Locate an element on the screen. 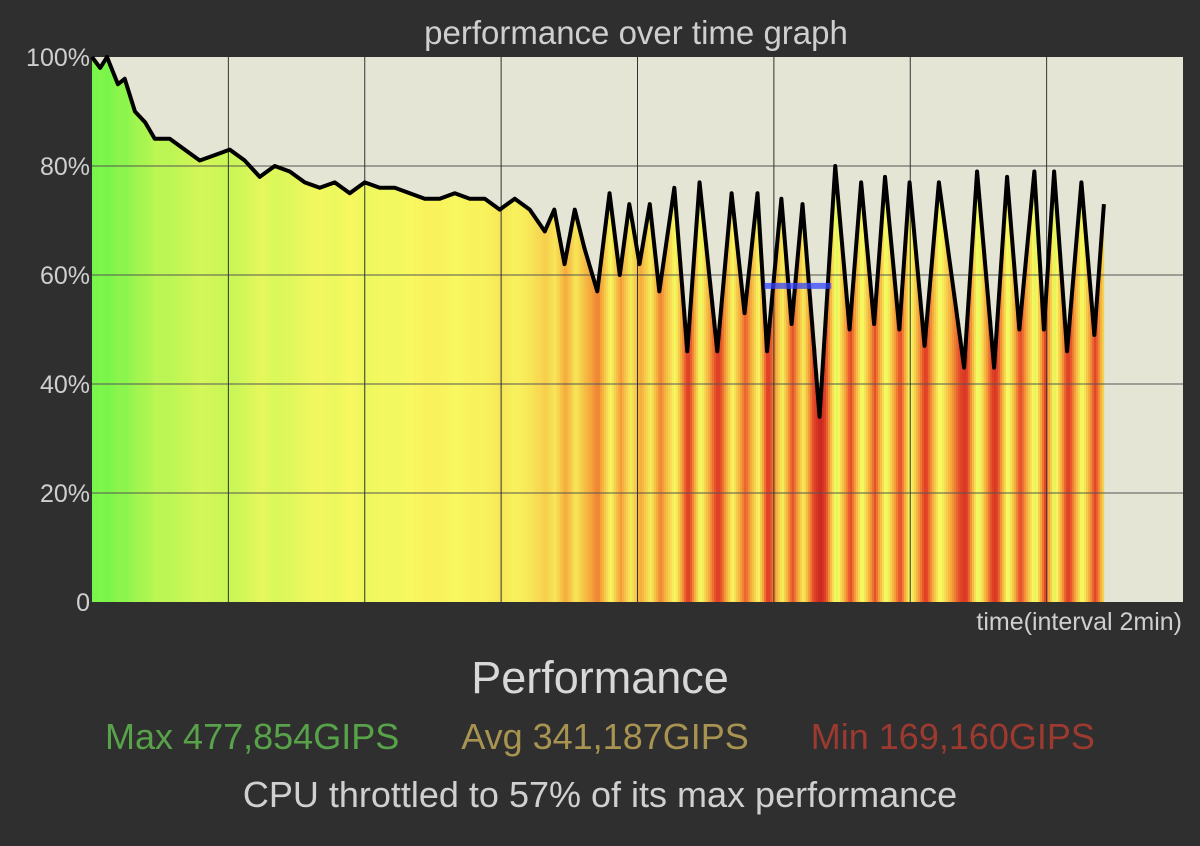 This screenshot has height=846, width=1200. x-axis-label: time(interval 2min) is located at coordinates (1079, 622).